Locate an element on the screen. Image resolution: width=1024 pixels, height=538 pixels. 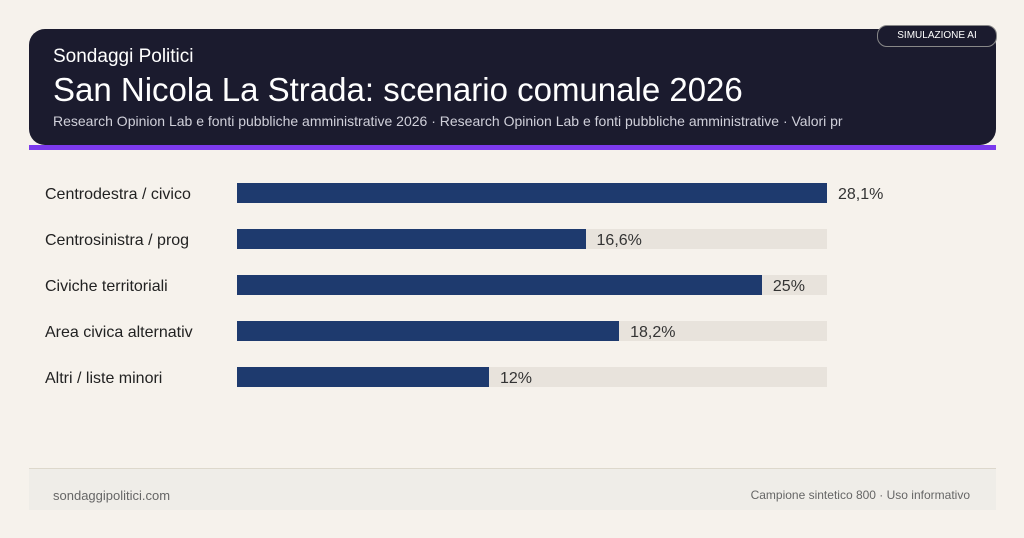
category-label: Civiche territoriali is located at coordinates (106, 286).